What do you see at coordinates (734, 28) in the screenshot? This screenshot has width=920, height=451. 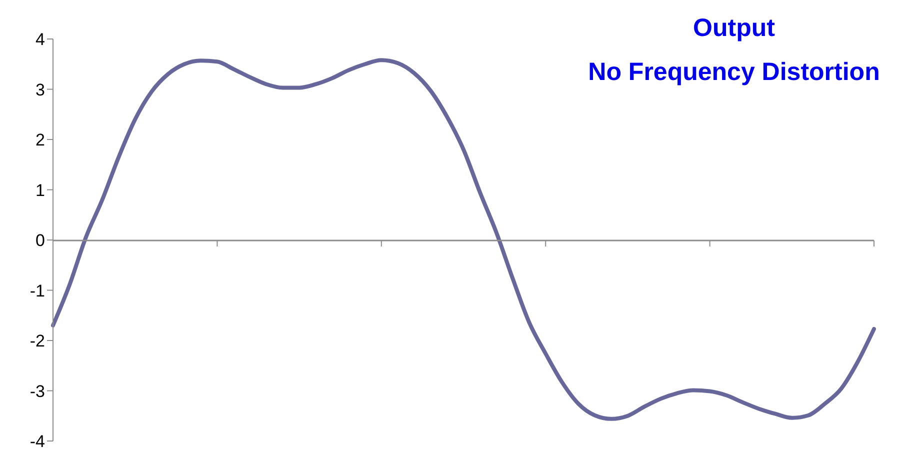 I see `chart-title: Output` at bounding box center [734, 28].